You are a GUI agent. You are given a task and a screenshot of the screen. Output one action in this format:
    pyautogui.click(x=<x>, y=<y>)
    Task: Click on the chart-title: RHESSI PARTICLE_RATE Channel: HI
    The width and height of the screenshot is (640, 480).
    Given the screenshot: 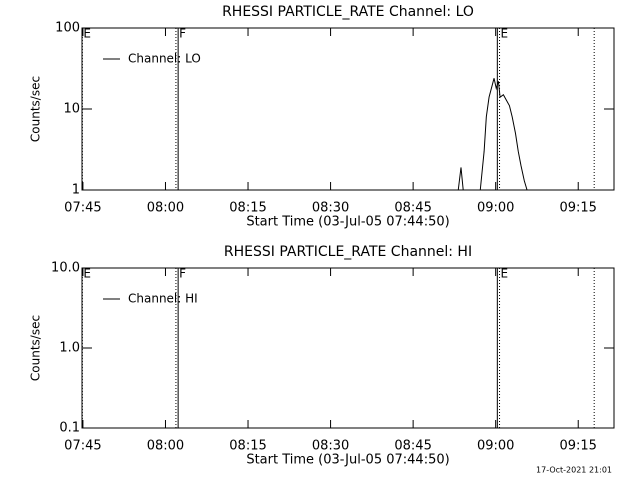 What is the action you would take?
    pyautogui.click(x=348, y=252)
    